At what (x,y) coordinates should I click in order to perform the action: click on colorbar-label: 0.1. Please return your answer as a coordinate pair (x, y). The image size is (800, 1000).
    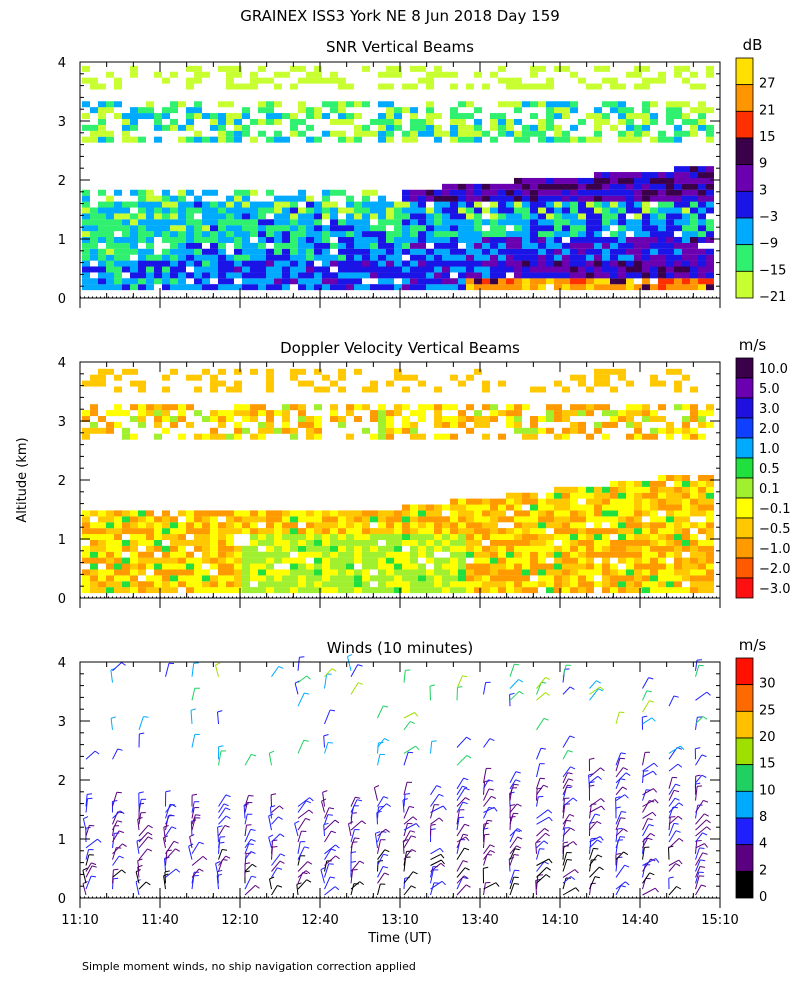
    Looking at the image, I should click on (769, 489).